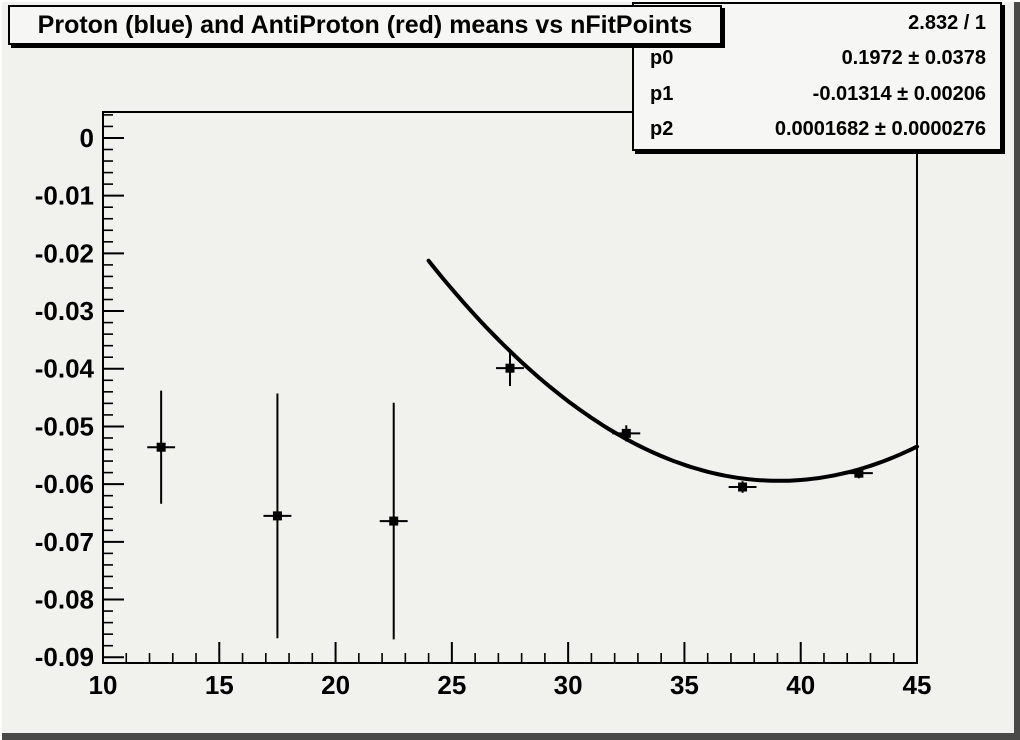 The width and height of the screenshot is (1020, 740). I want to click on y-axis-tick-label: -0.02, so click(64, 253).